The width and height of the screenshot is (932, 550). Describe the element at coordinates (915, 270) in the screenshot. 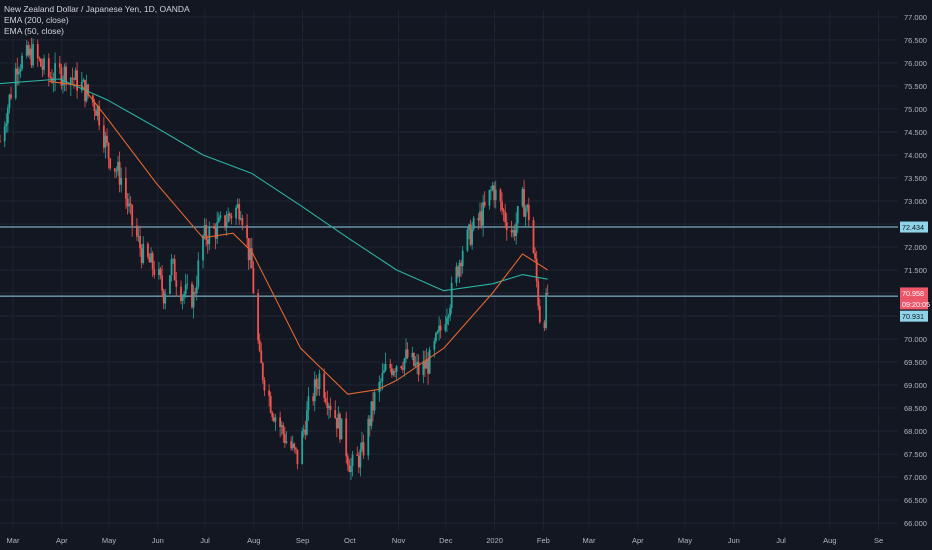

I see `y-tick-label: 71.500` at that location.